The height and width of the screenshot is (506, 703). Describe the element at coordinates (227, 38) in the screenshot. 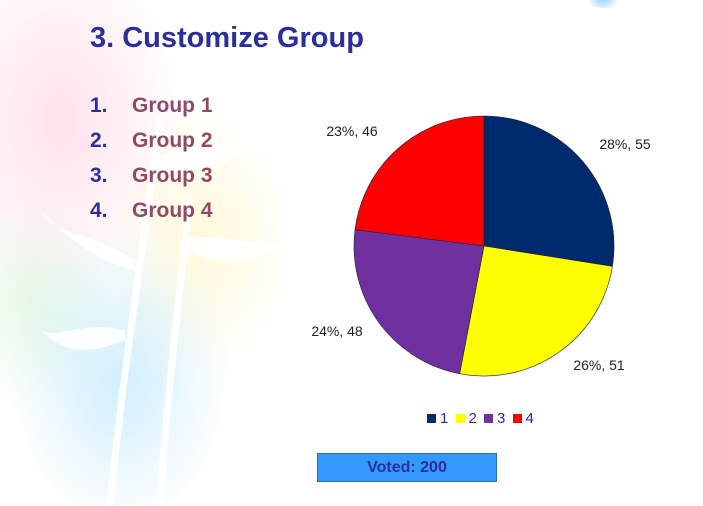

I see `slide-title: 3. Customize Group` at that location.